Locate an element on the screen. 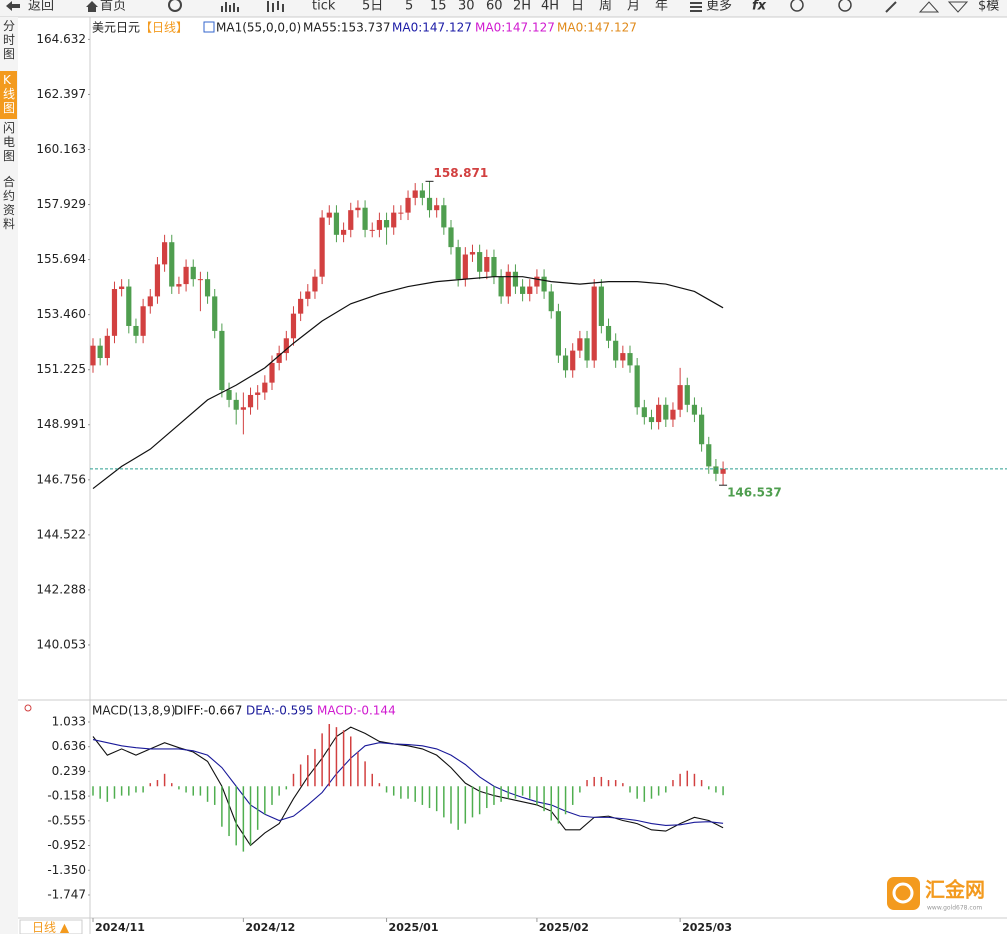  logo-mark is located at coordinates (903, 893).